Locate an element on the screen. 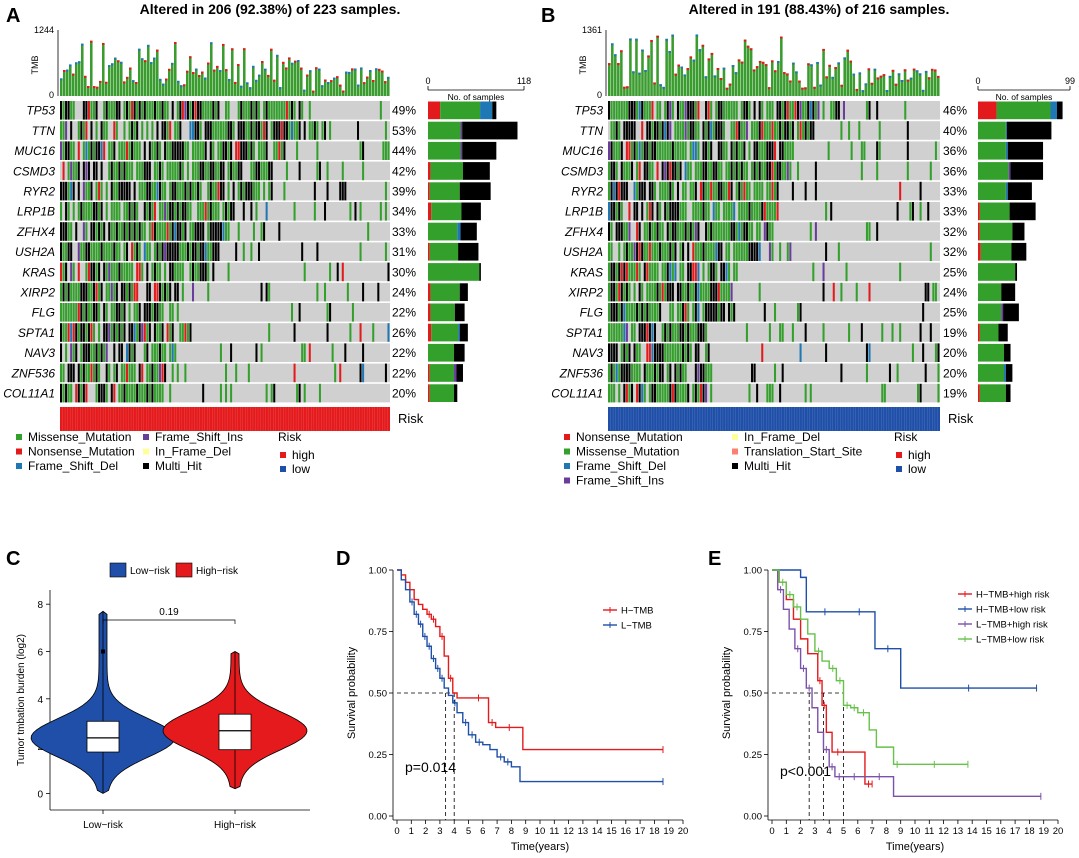 The width and height of the screenshot is (1079, 858). legend-swatch is located at coordinates (567, 451).